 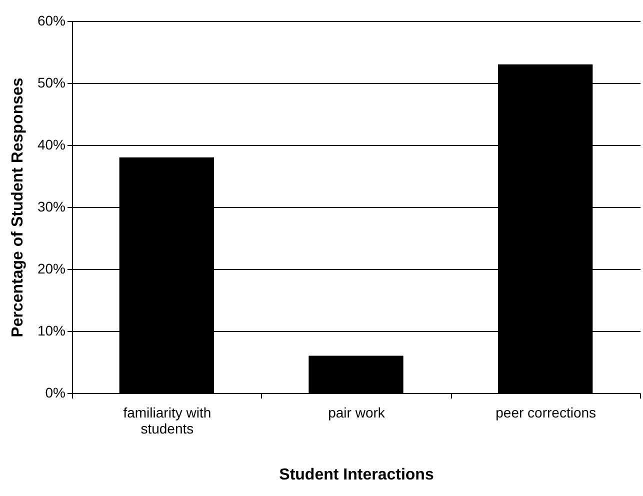 What do you see at coordinates (356, 374) in the screenshot?
I see `bar` at bounding box center [356, 374].